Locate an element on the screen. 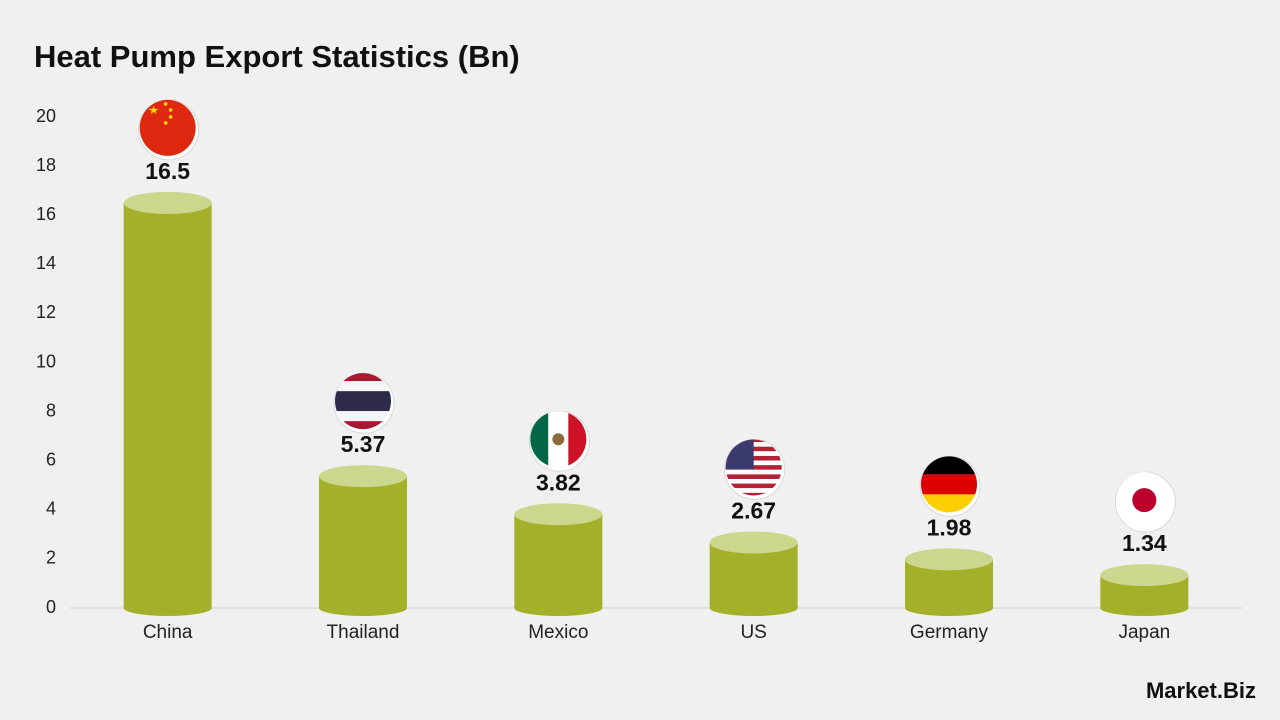  y-tick-label: 18 is located at coordinates (46, 165).